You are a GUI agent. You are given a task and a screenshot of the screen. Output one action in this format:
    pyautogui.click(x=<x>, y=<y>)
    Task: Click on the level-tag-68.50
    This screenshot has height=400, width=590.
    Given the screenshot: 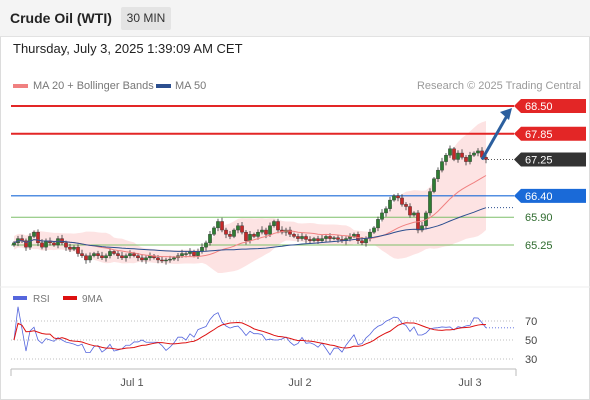 What is the action you would take?
    pyautogui.click(x=550, y=106)
    